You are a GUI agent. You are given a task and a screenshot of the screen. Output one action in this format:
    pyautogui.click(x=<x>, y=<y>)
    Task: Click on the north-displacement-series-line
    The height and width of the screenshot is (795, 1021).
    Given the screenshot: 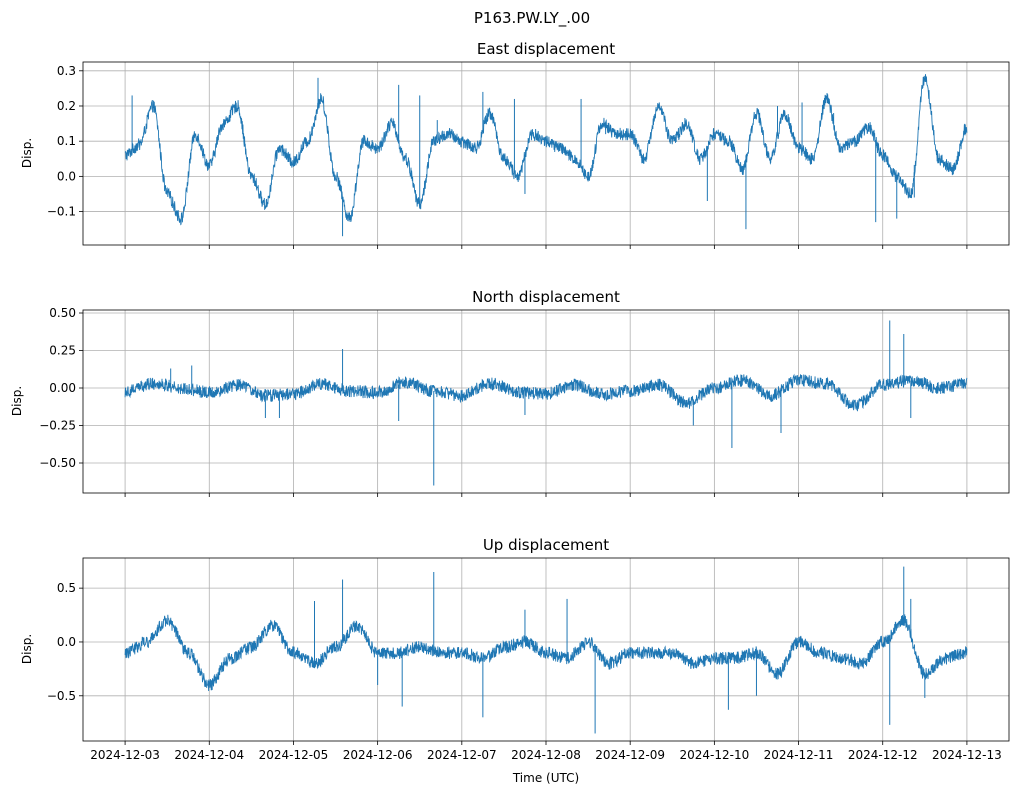 What is the action you would take?
    pyautogui.click(x=546, y=392)
    